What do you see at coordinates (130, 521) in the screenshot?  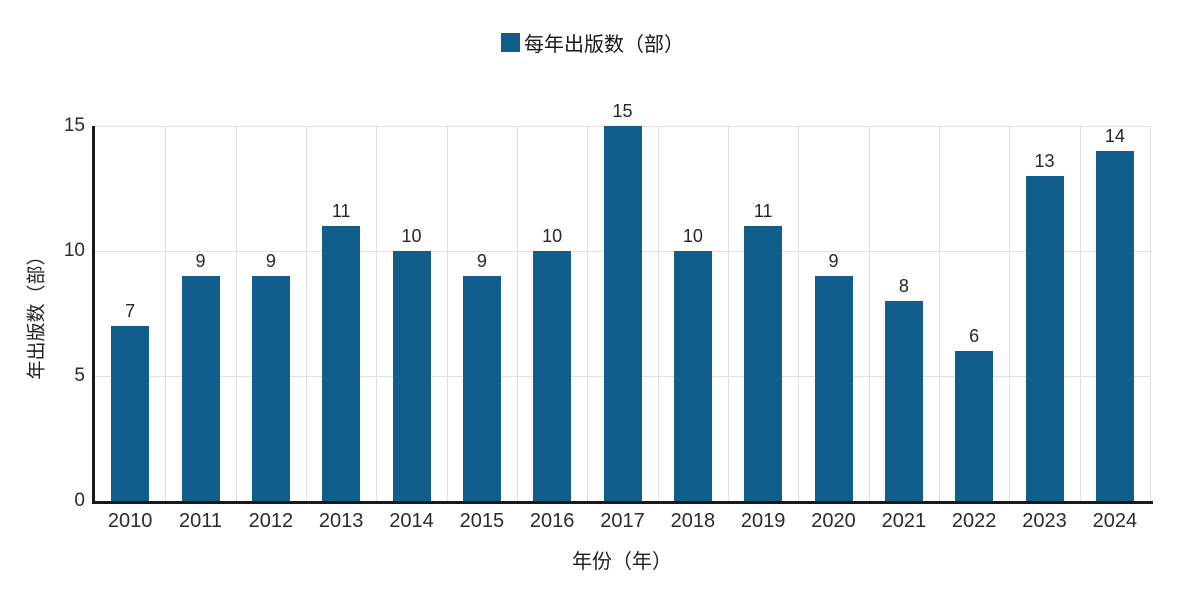 I see `x-tick-label: 2010` at bounding box center [130, 521].